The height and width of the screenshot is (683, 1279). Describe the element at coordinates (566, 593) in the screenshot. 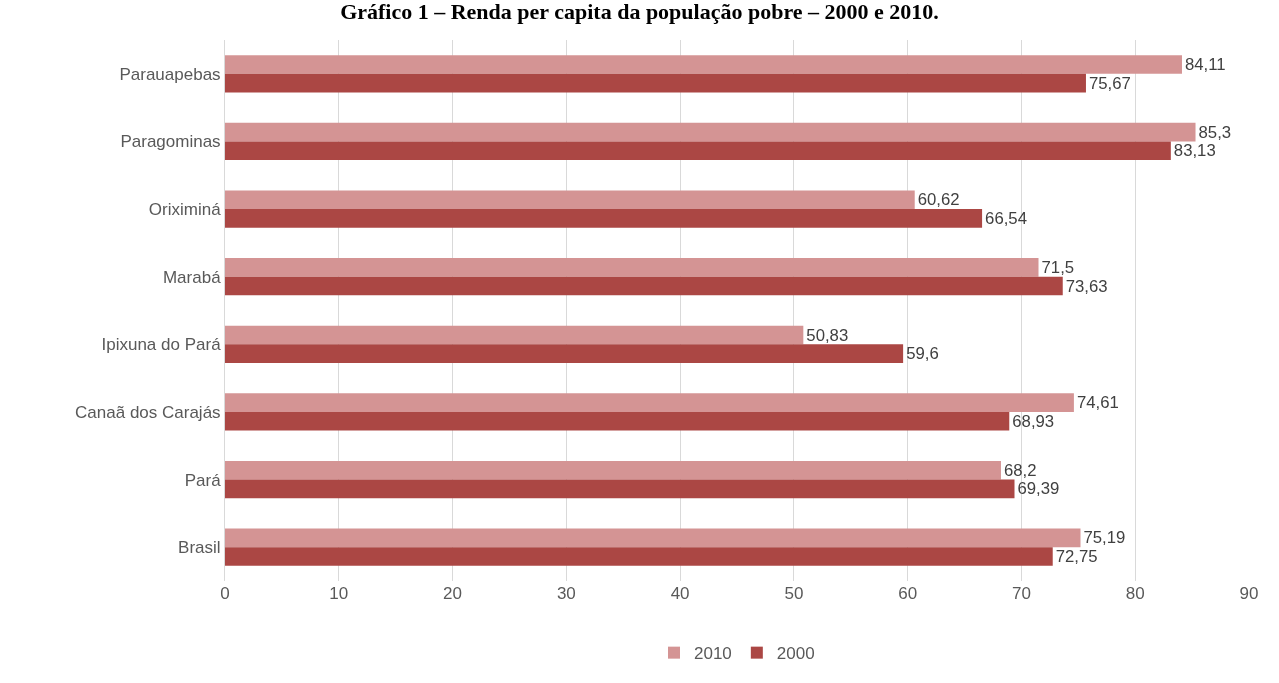

I see `x-tick-label: 30` at that location.